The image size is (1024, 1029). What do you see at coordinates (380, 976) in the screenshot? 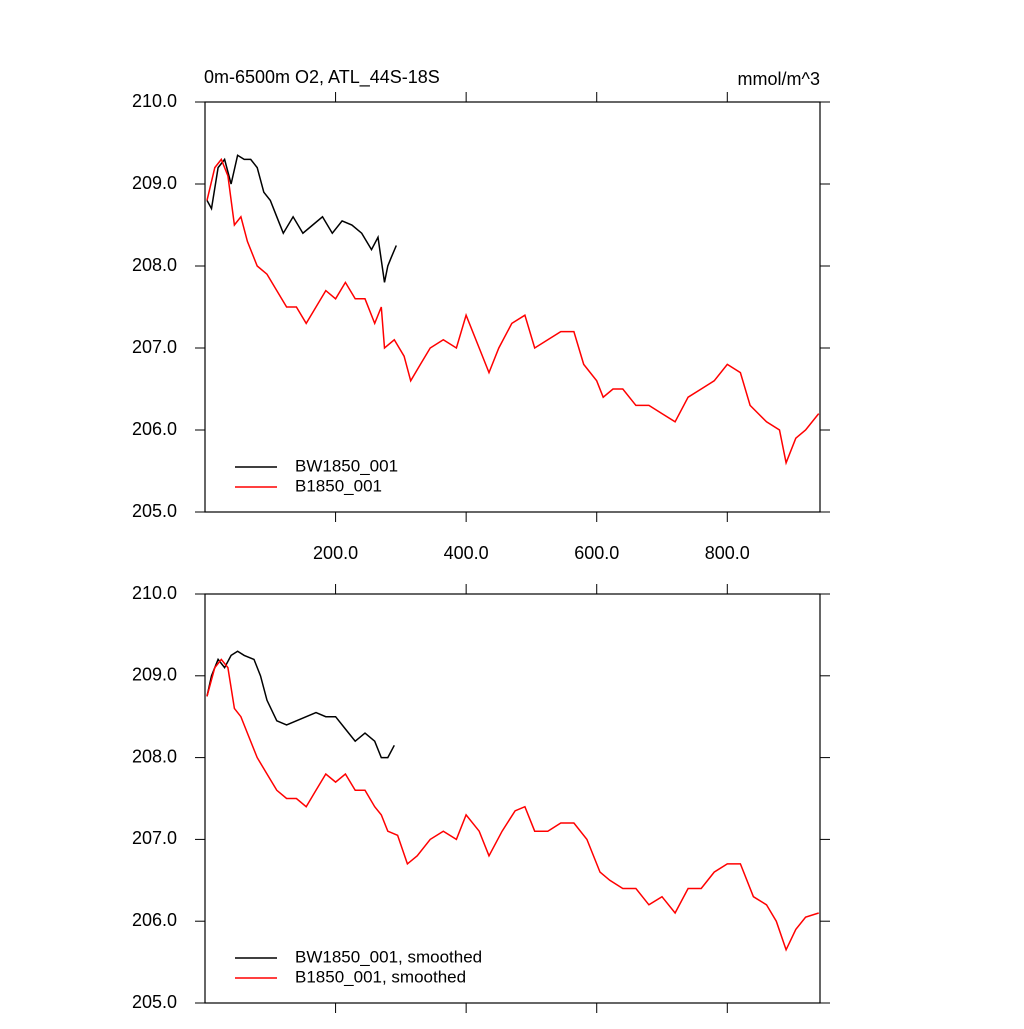
I see `legend-label: B1850_001, smoothed` at bounding box center [380, 976].